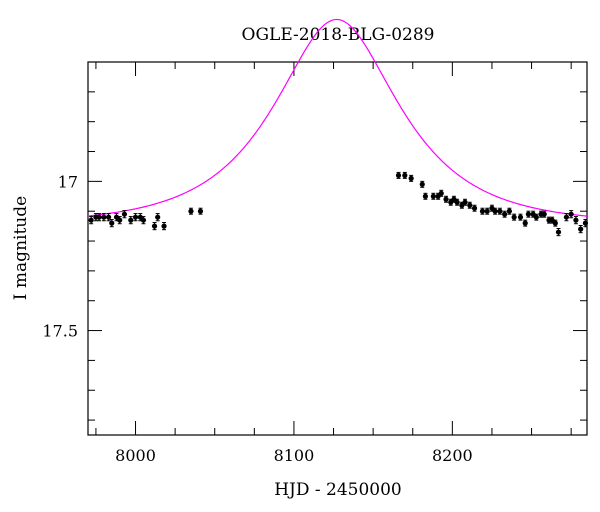  What do you see at coordinates (60, 331) in the screenshot?
I see `y-tick-label: 17.5` at bounding box center [60, 331].